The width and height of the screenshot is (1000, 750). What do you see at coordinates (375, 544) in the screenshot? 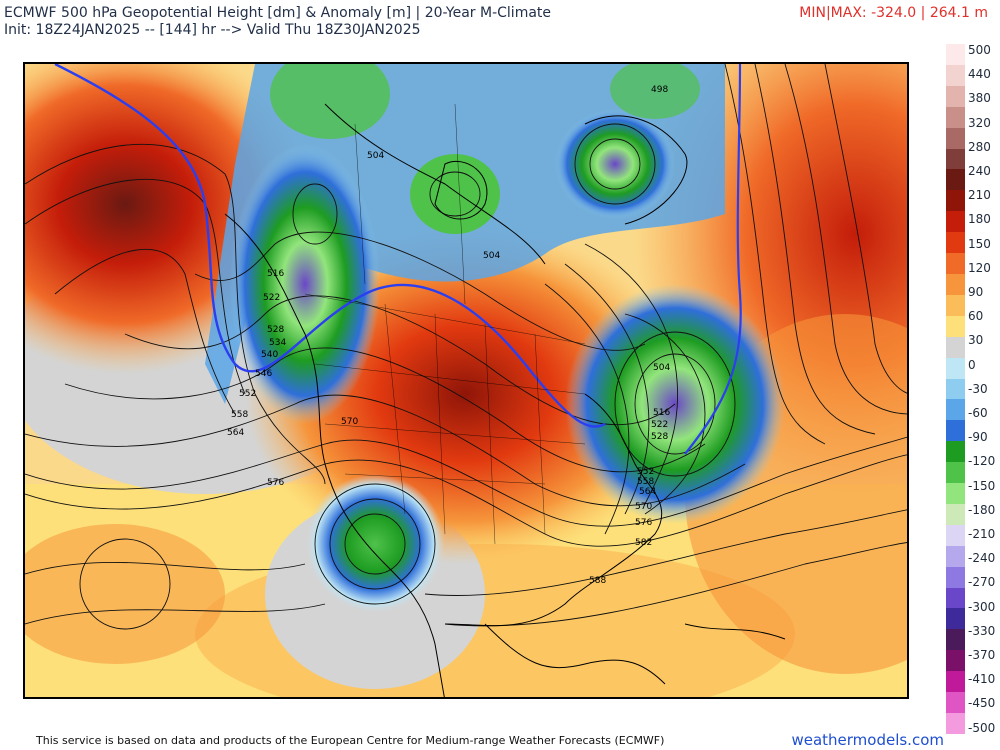
I see `anomaly-southwest-cutoff` at bounding box center [375, 544].